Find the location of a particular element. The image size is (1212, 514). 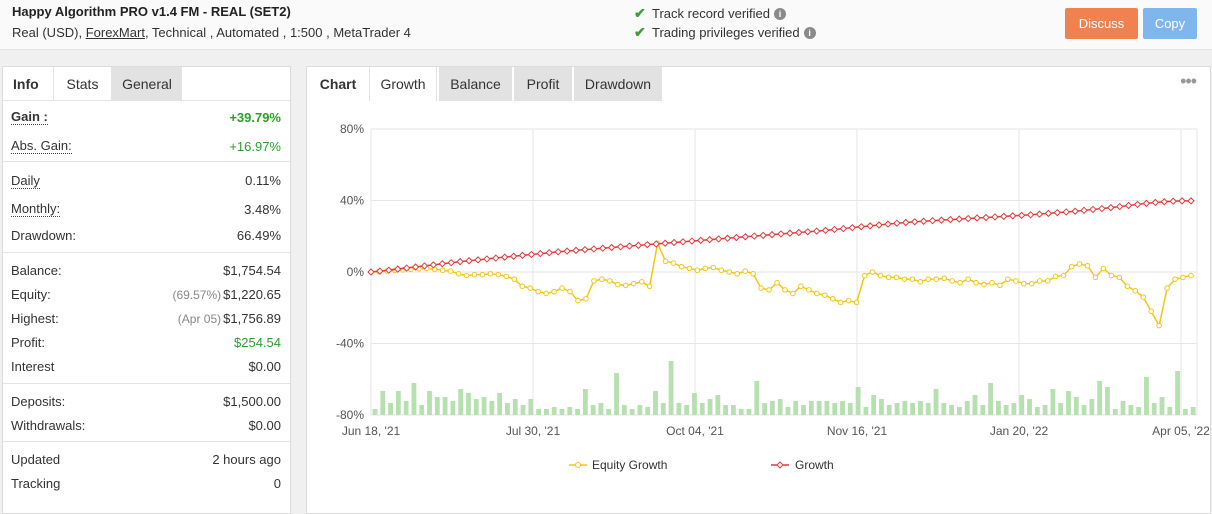

tab-chart: Chart is located at coordinates (338, 84).